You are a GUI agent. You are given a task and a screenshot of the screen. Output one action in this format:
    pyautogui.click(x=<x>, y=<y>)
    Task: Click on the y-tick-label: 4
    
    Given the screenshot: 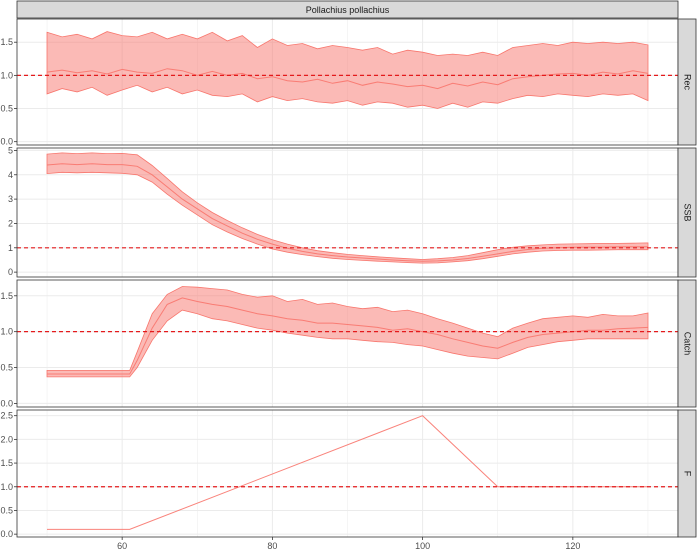 What is the action you would take?
    pyautogui.click(x=10, y=175)
    